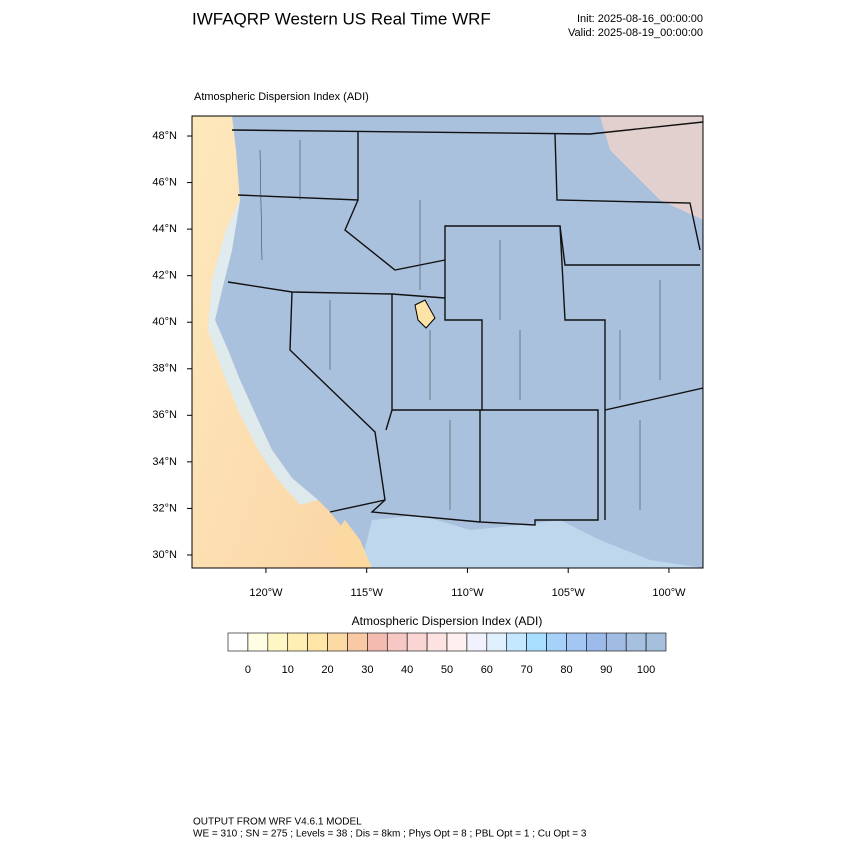 The height and width of the screenshot is (855, 850). Describe the element at coordinates (164, 322) in the screenshot. I see `lat-tick-label: 40°N` at that location.